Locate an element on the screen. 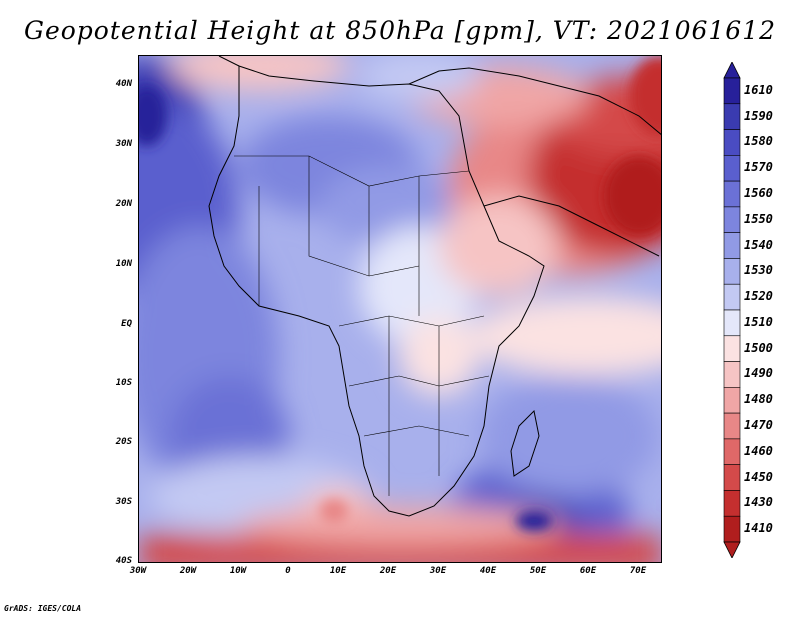 The image size is (800, 618). lon-label: 30W is located at coordinates (138, 571).